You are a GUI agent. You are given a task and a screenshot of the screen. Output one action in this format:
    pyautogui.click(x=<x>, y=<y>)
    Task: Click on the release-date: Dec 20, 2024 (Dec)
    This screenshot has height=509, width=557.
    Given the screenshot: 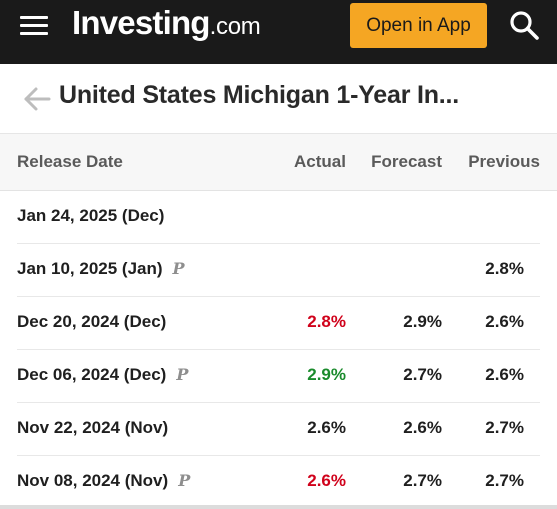 What is the action you would take?
    pyautogui.click(x=92, y=321)
    